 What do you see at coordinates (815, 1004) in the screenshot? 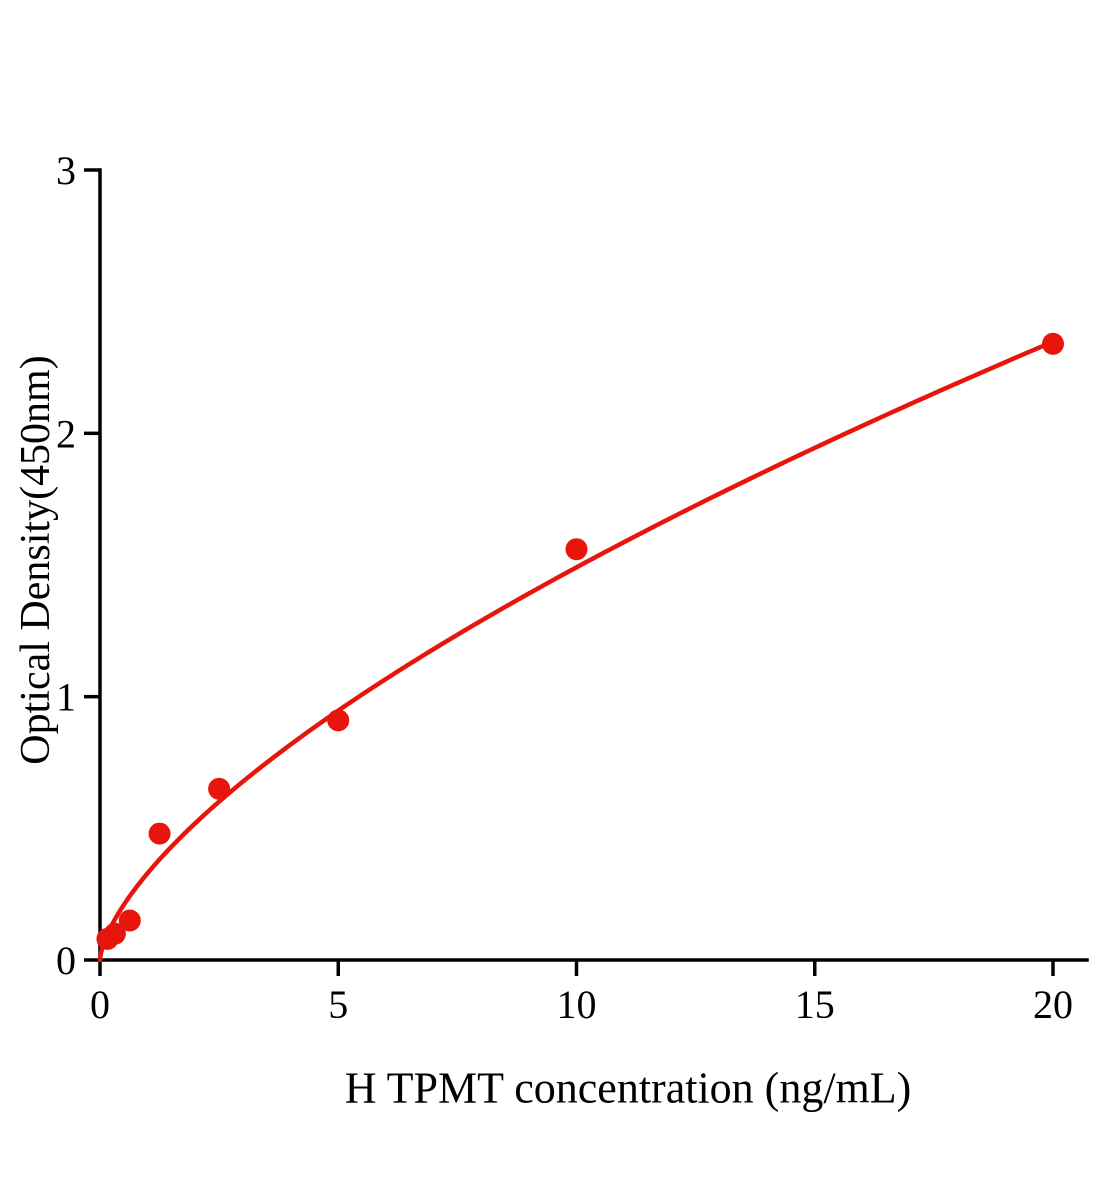
I see `x-tick-label: 15` at bounding box center [815, 1004].